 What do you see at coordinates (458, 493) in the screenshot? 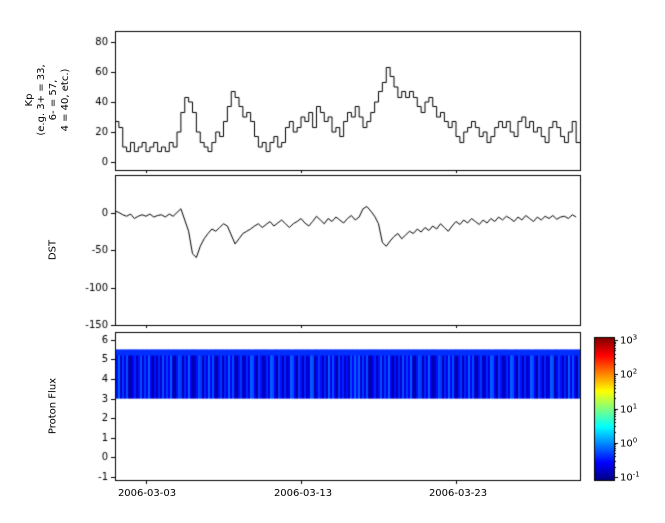
I see `x-tick-label: 2006-03-23` at bounding box center [458, 493].